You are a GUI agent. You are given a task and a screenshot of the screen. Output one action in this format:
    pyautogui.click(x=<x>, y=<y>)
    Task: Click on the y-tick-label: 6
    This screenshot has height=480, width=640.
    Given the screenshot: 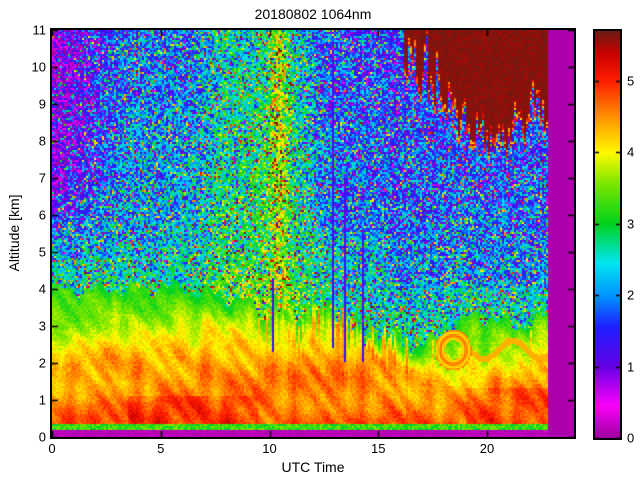 What is the action you would take?
    pyautogui.click(x=42, y=215)
    